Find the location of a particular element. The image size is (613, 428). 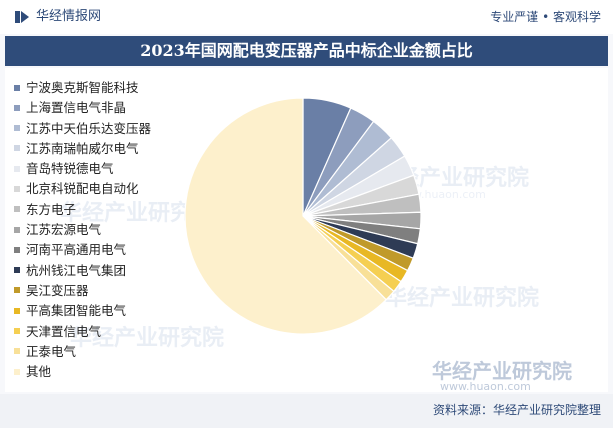

legend-label: 吴江变压器 is located at coordinates (57, 290).